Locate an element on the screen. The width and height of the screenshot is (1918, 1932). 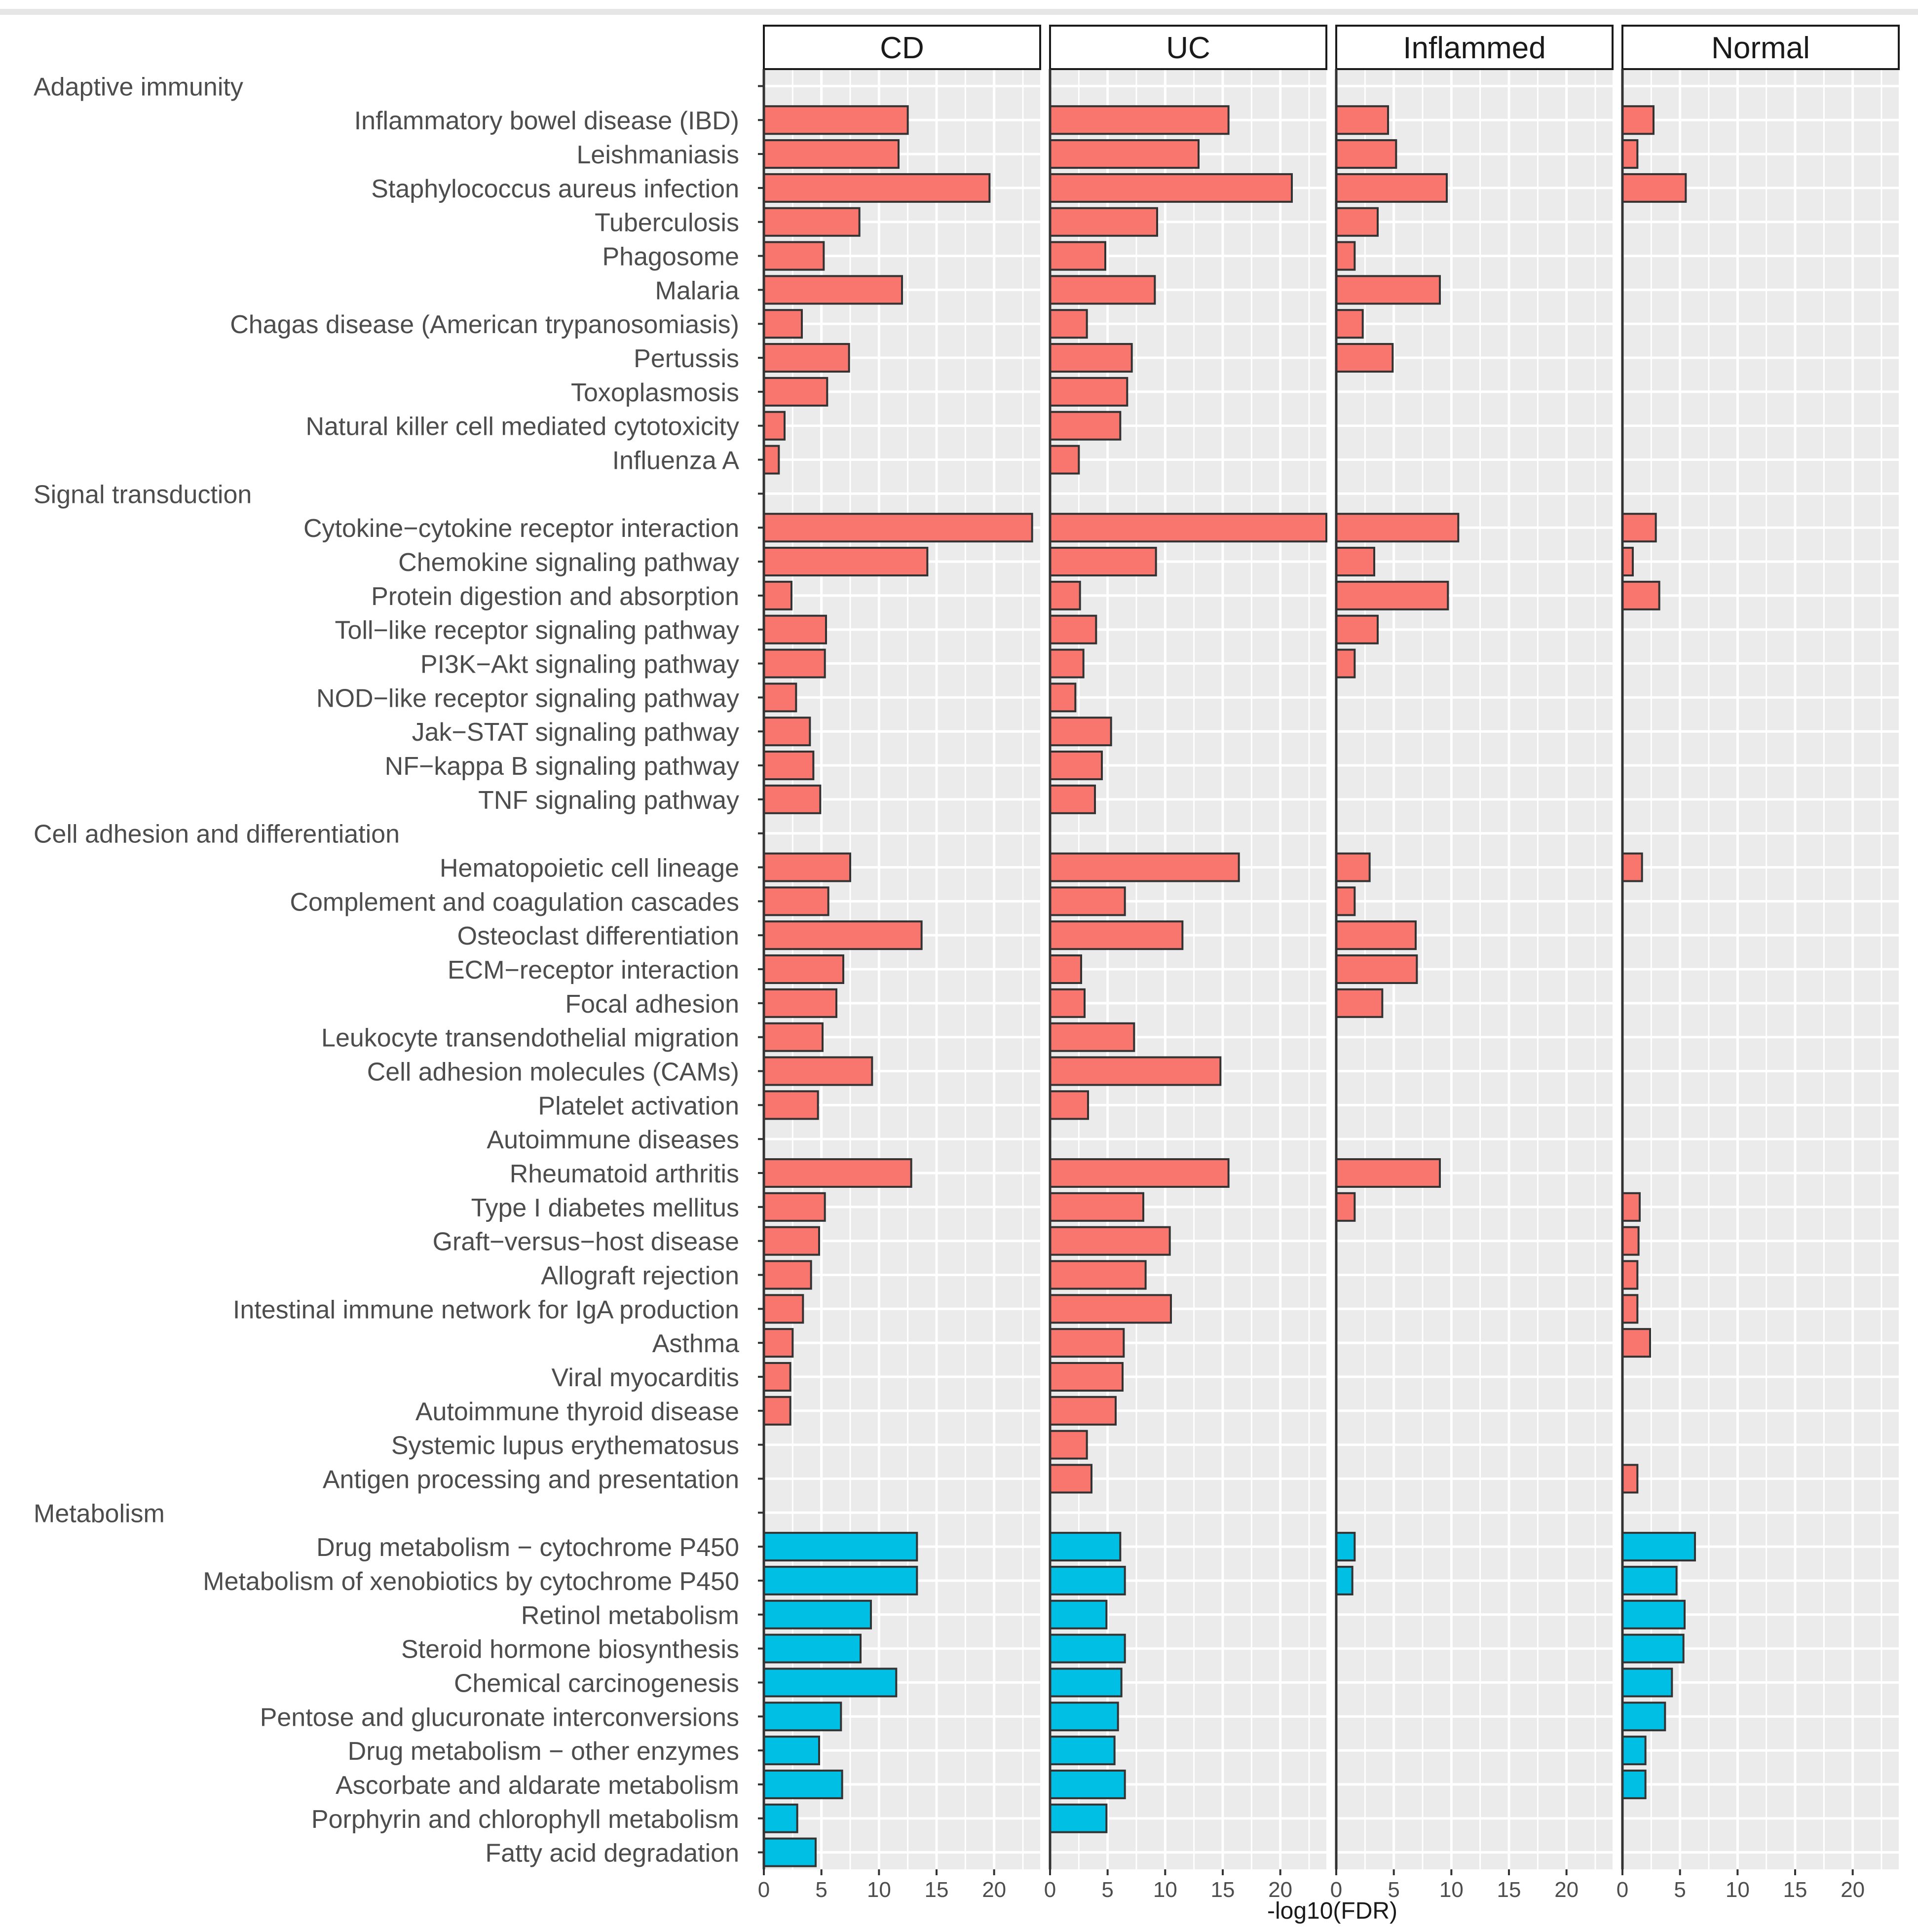
strip-box is located at coordinates (1474, 47).